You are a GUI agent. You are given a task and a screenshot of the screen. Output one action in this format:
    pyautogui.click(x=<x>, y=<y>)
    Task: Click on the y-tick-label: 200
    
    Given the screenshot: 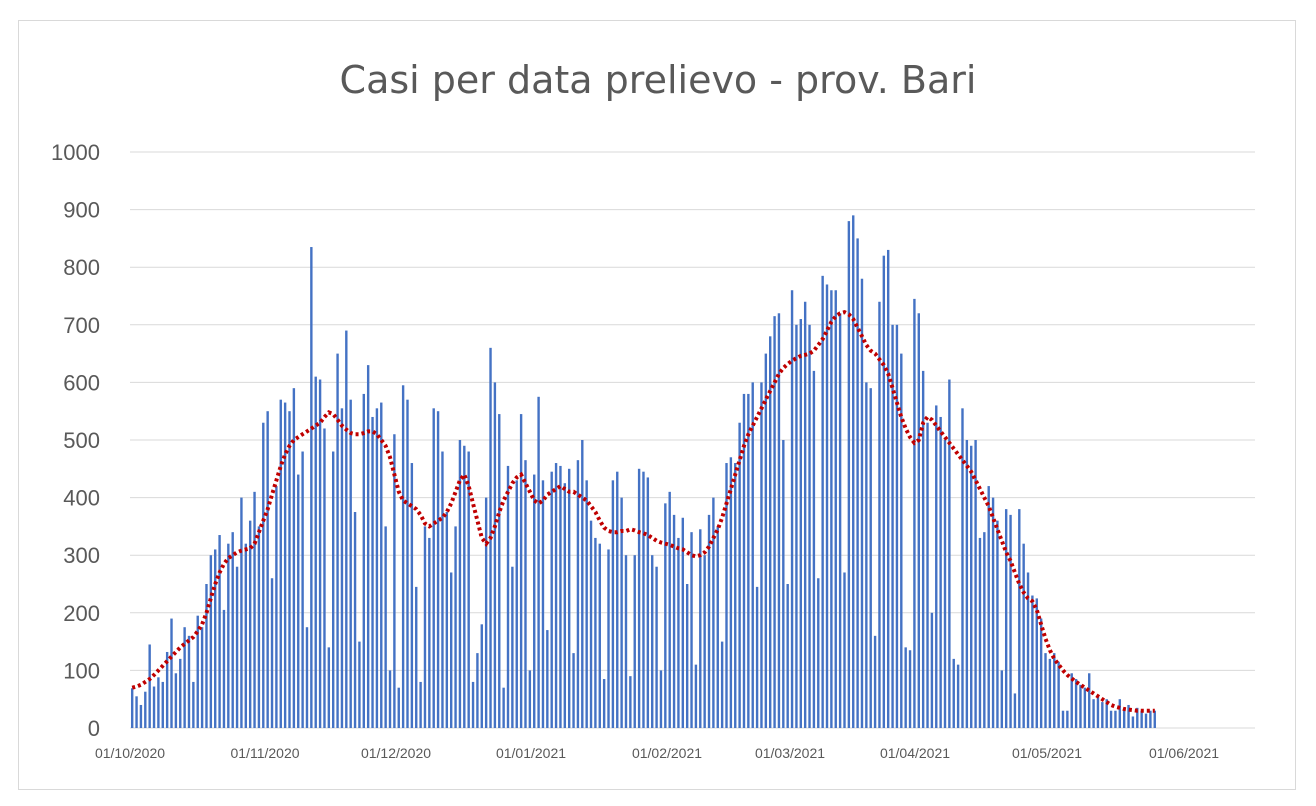 What is the action you would take?
    pyautogui.click(x=81, y=613)
    